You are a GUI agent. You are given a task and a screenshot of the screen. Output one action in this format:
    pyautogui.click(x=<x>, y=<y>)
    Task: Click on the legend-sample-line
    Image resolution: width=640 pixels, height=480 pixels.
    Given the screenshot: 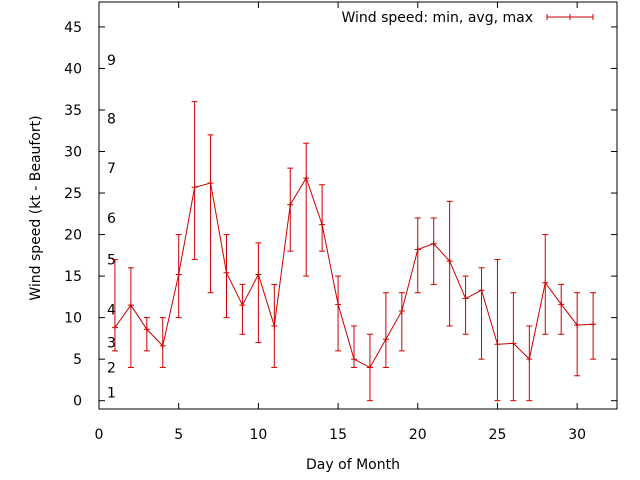 What is the action you would take?
    pyautogui.click(x=570, y=17)
    